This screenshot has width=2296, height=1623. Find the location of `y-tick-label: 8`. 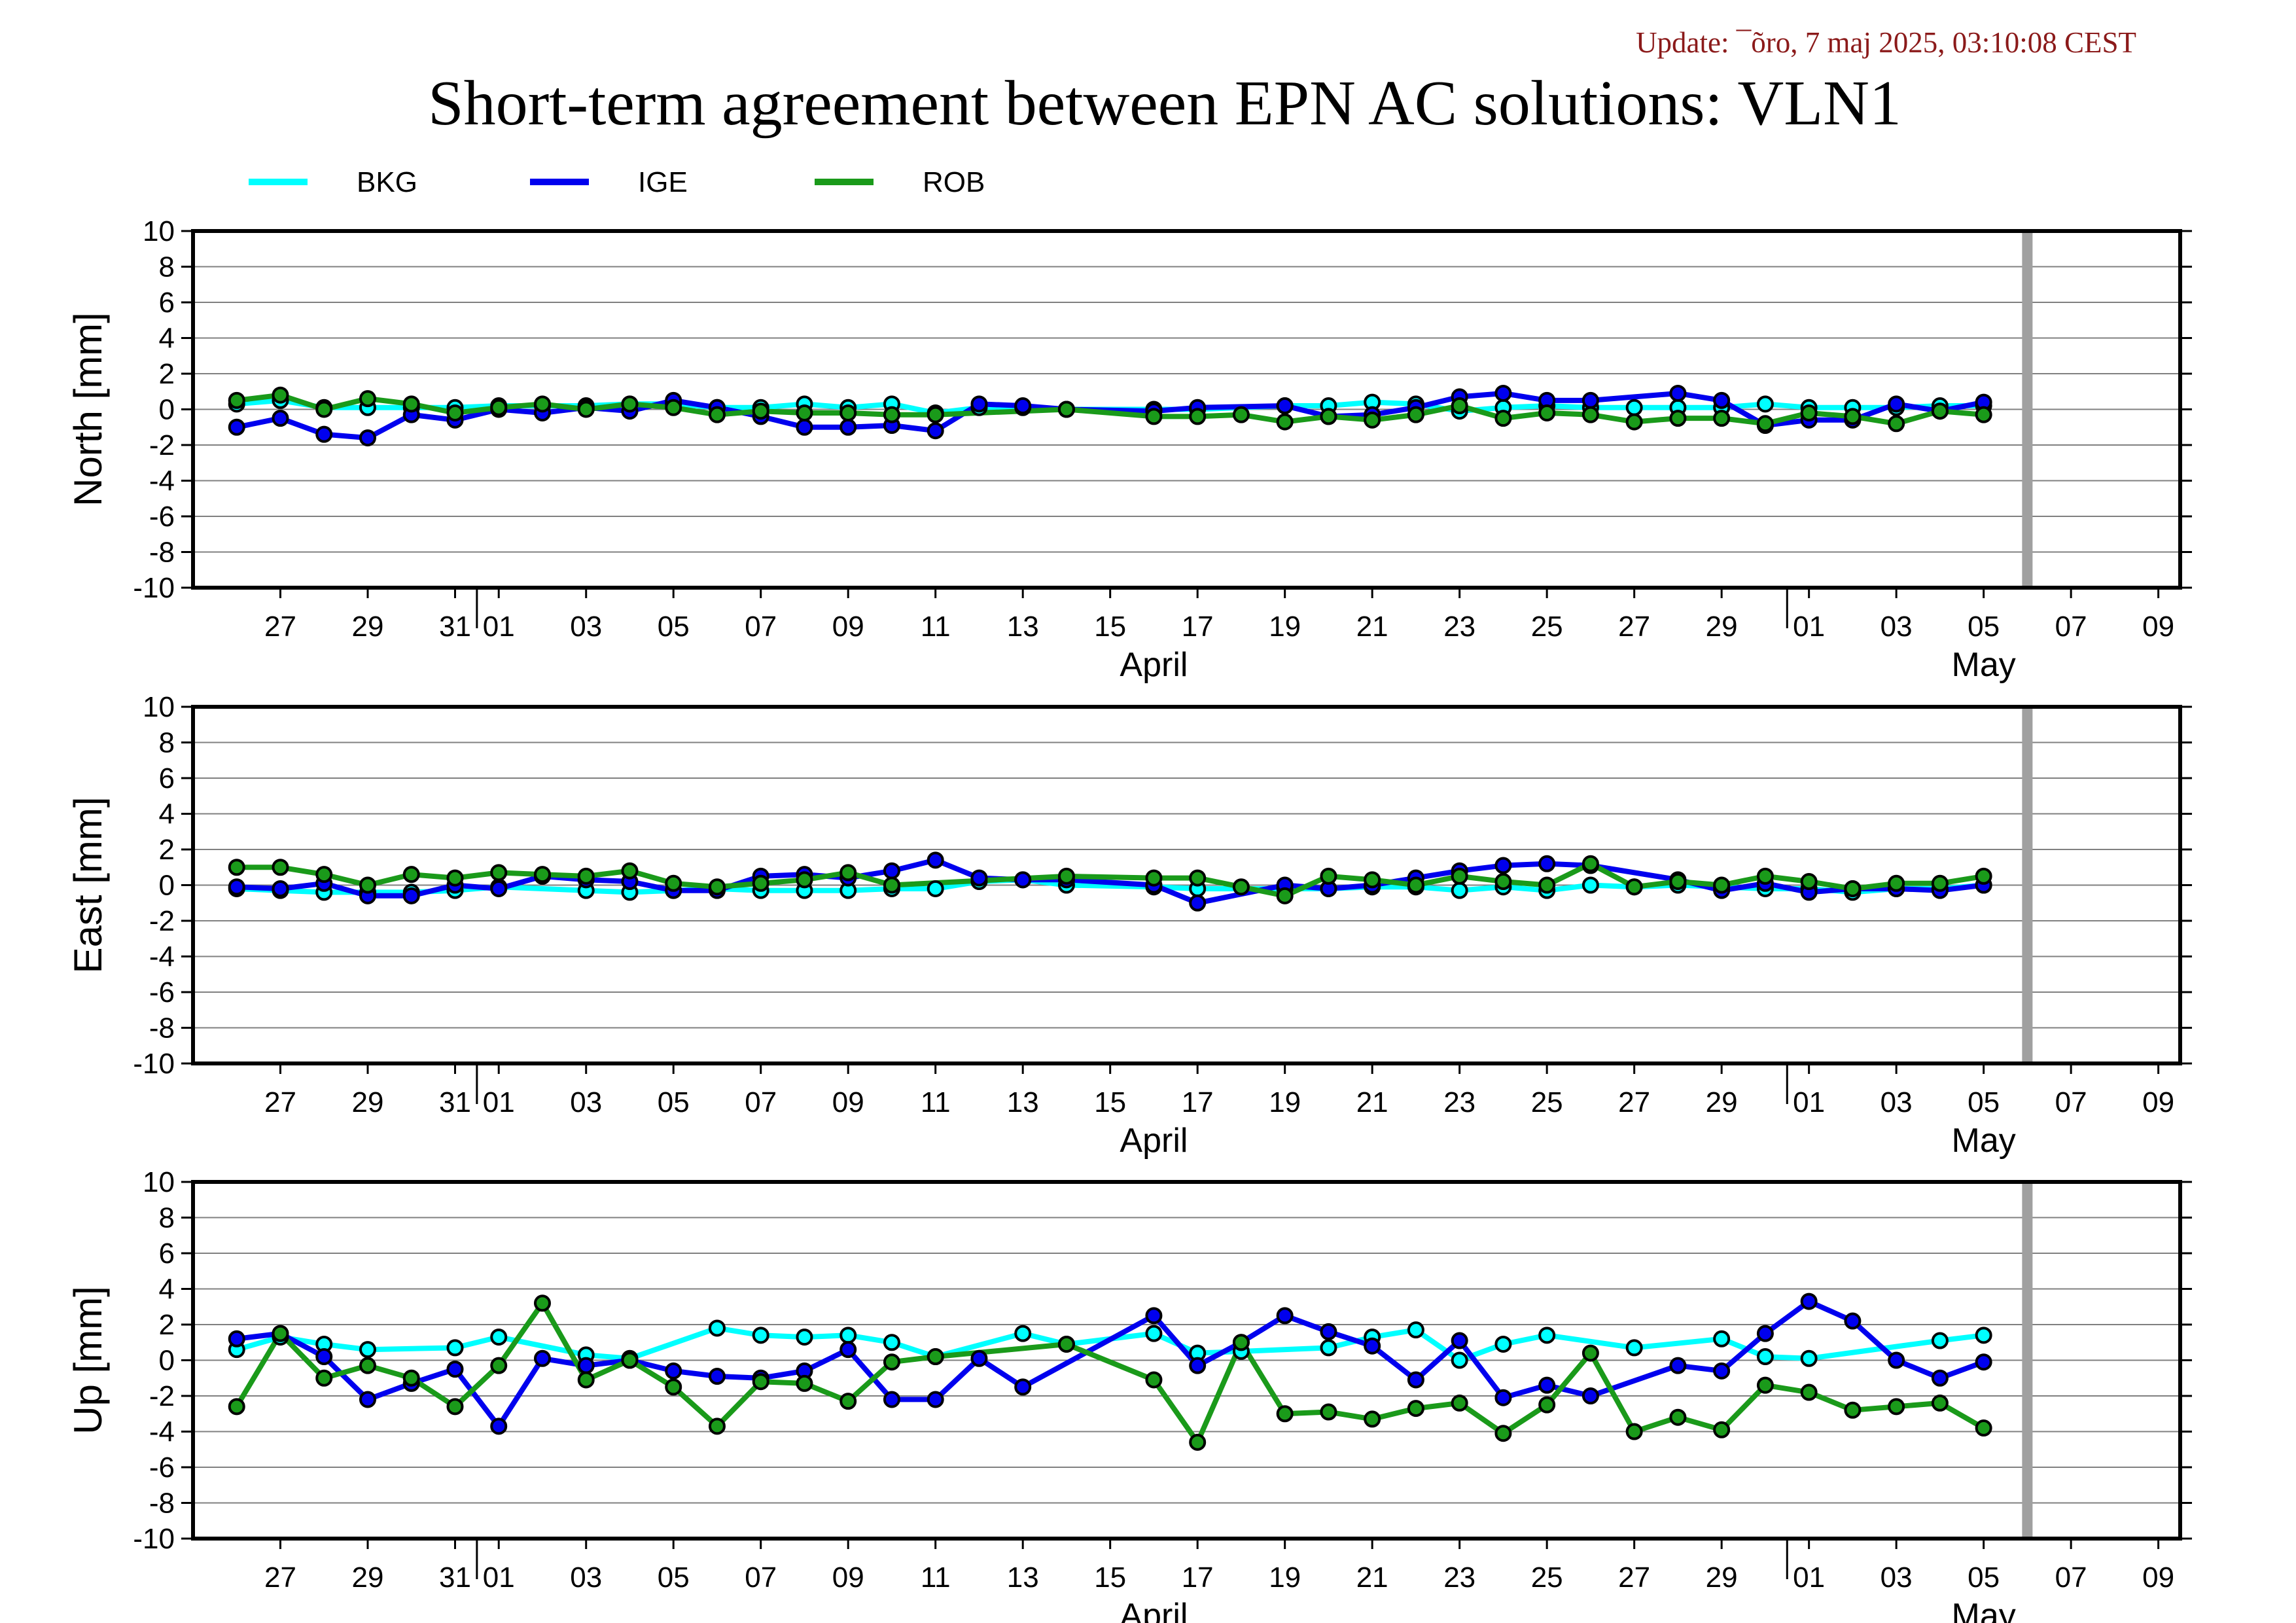

y-tick-label: 8 is located at coordinates (167, 1218).